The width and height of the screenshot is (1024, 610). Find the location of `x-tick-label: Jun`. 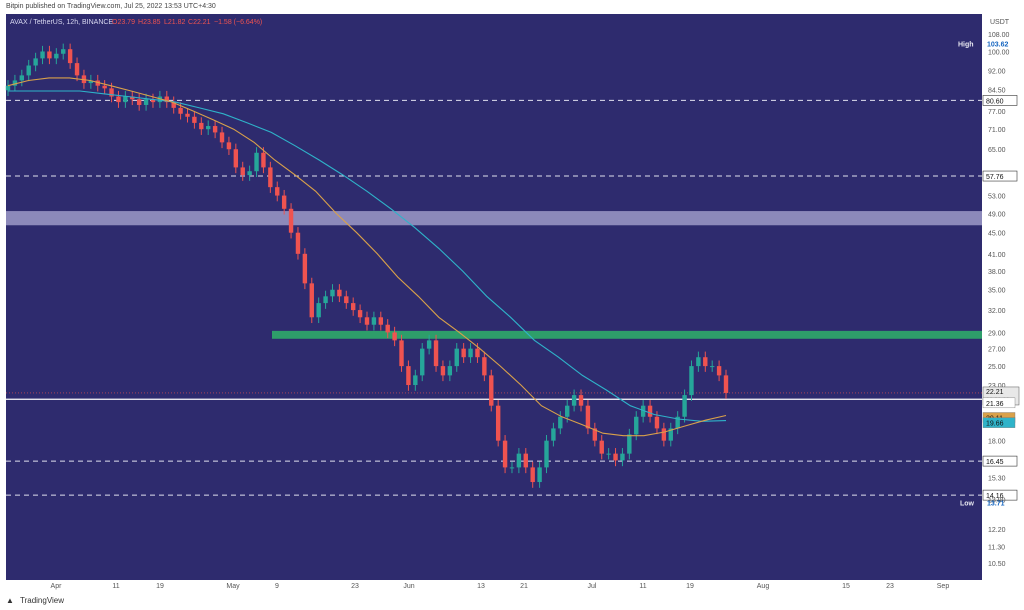

x-tick-label: Jun is located at coordinates (408, 586).